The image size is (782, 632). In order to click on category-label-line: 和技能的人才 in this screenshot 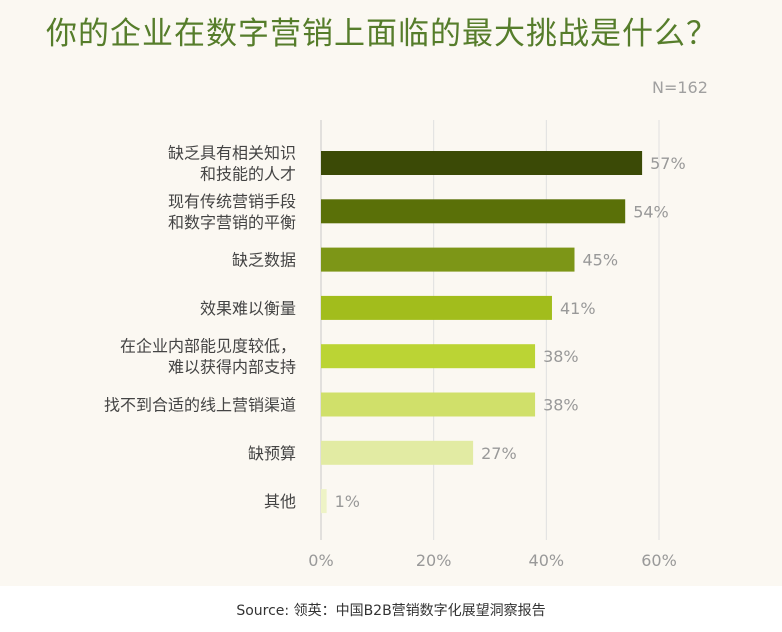, I will do `click(248, 174)`.